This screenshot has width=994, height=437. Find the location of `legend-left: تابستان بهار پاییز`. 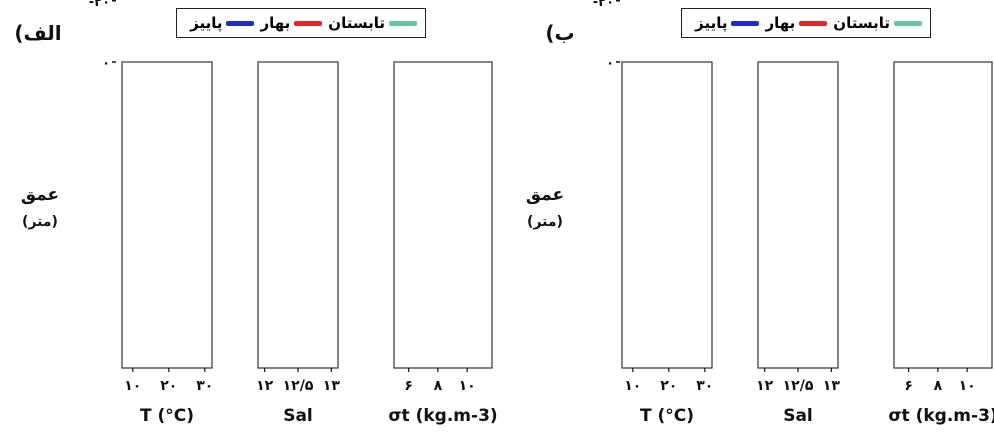

legend-left: تابستان بهار پاییز is located at coordinates (301, 23).